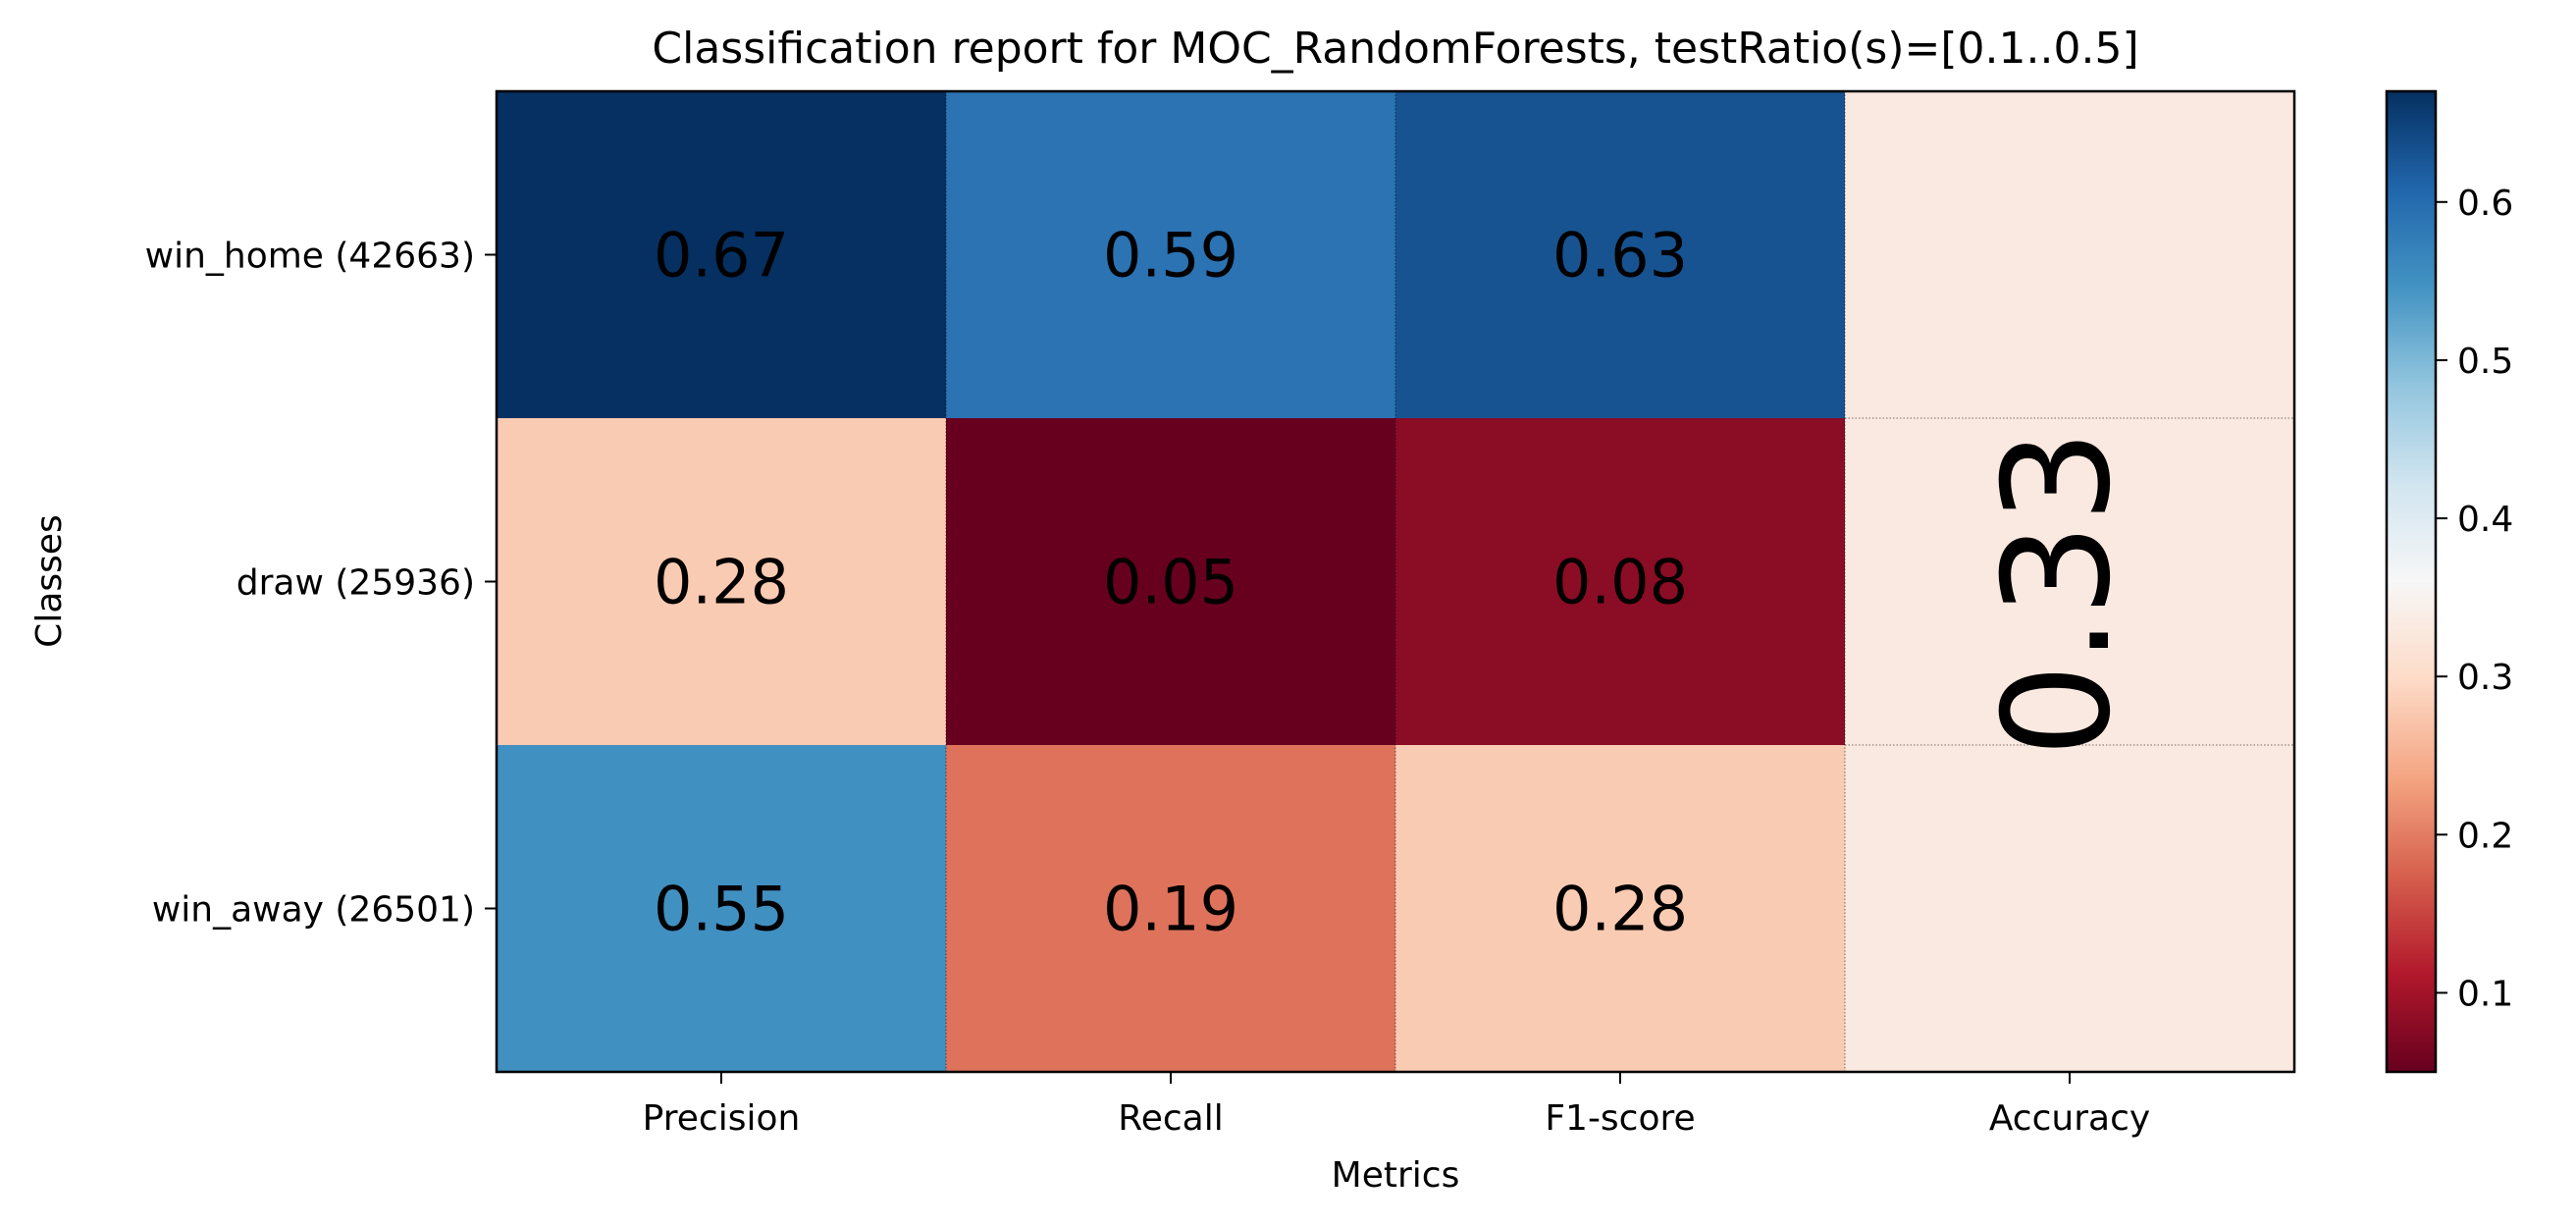 Image resolution: width=2576 pixels, height=1226 pixels. I want to click on cell-value-label: 0.08, so click(1620, 582).